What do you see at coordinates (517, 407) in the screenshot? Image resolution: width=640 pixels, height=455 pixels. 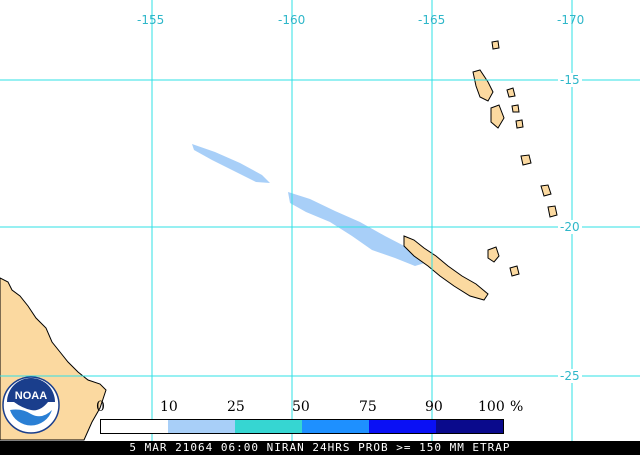 I see `legend-unit: %` at bounding box center [517, 407].